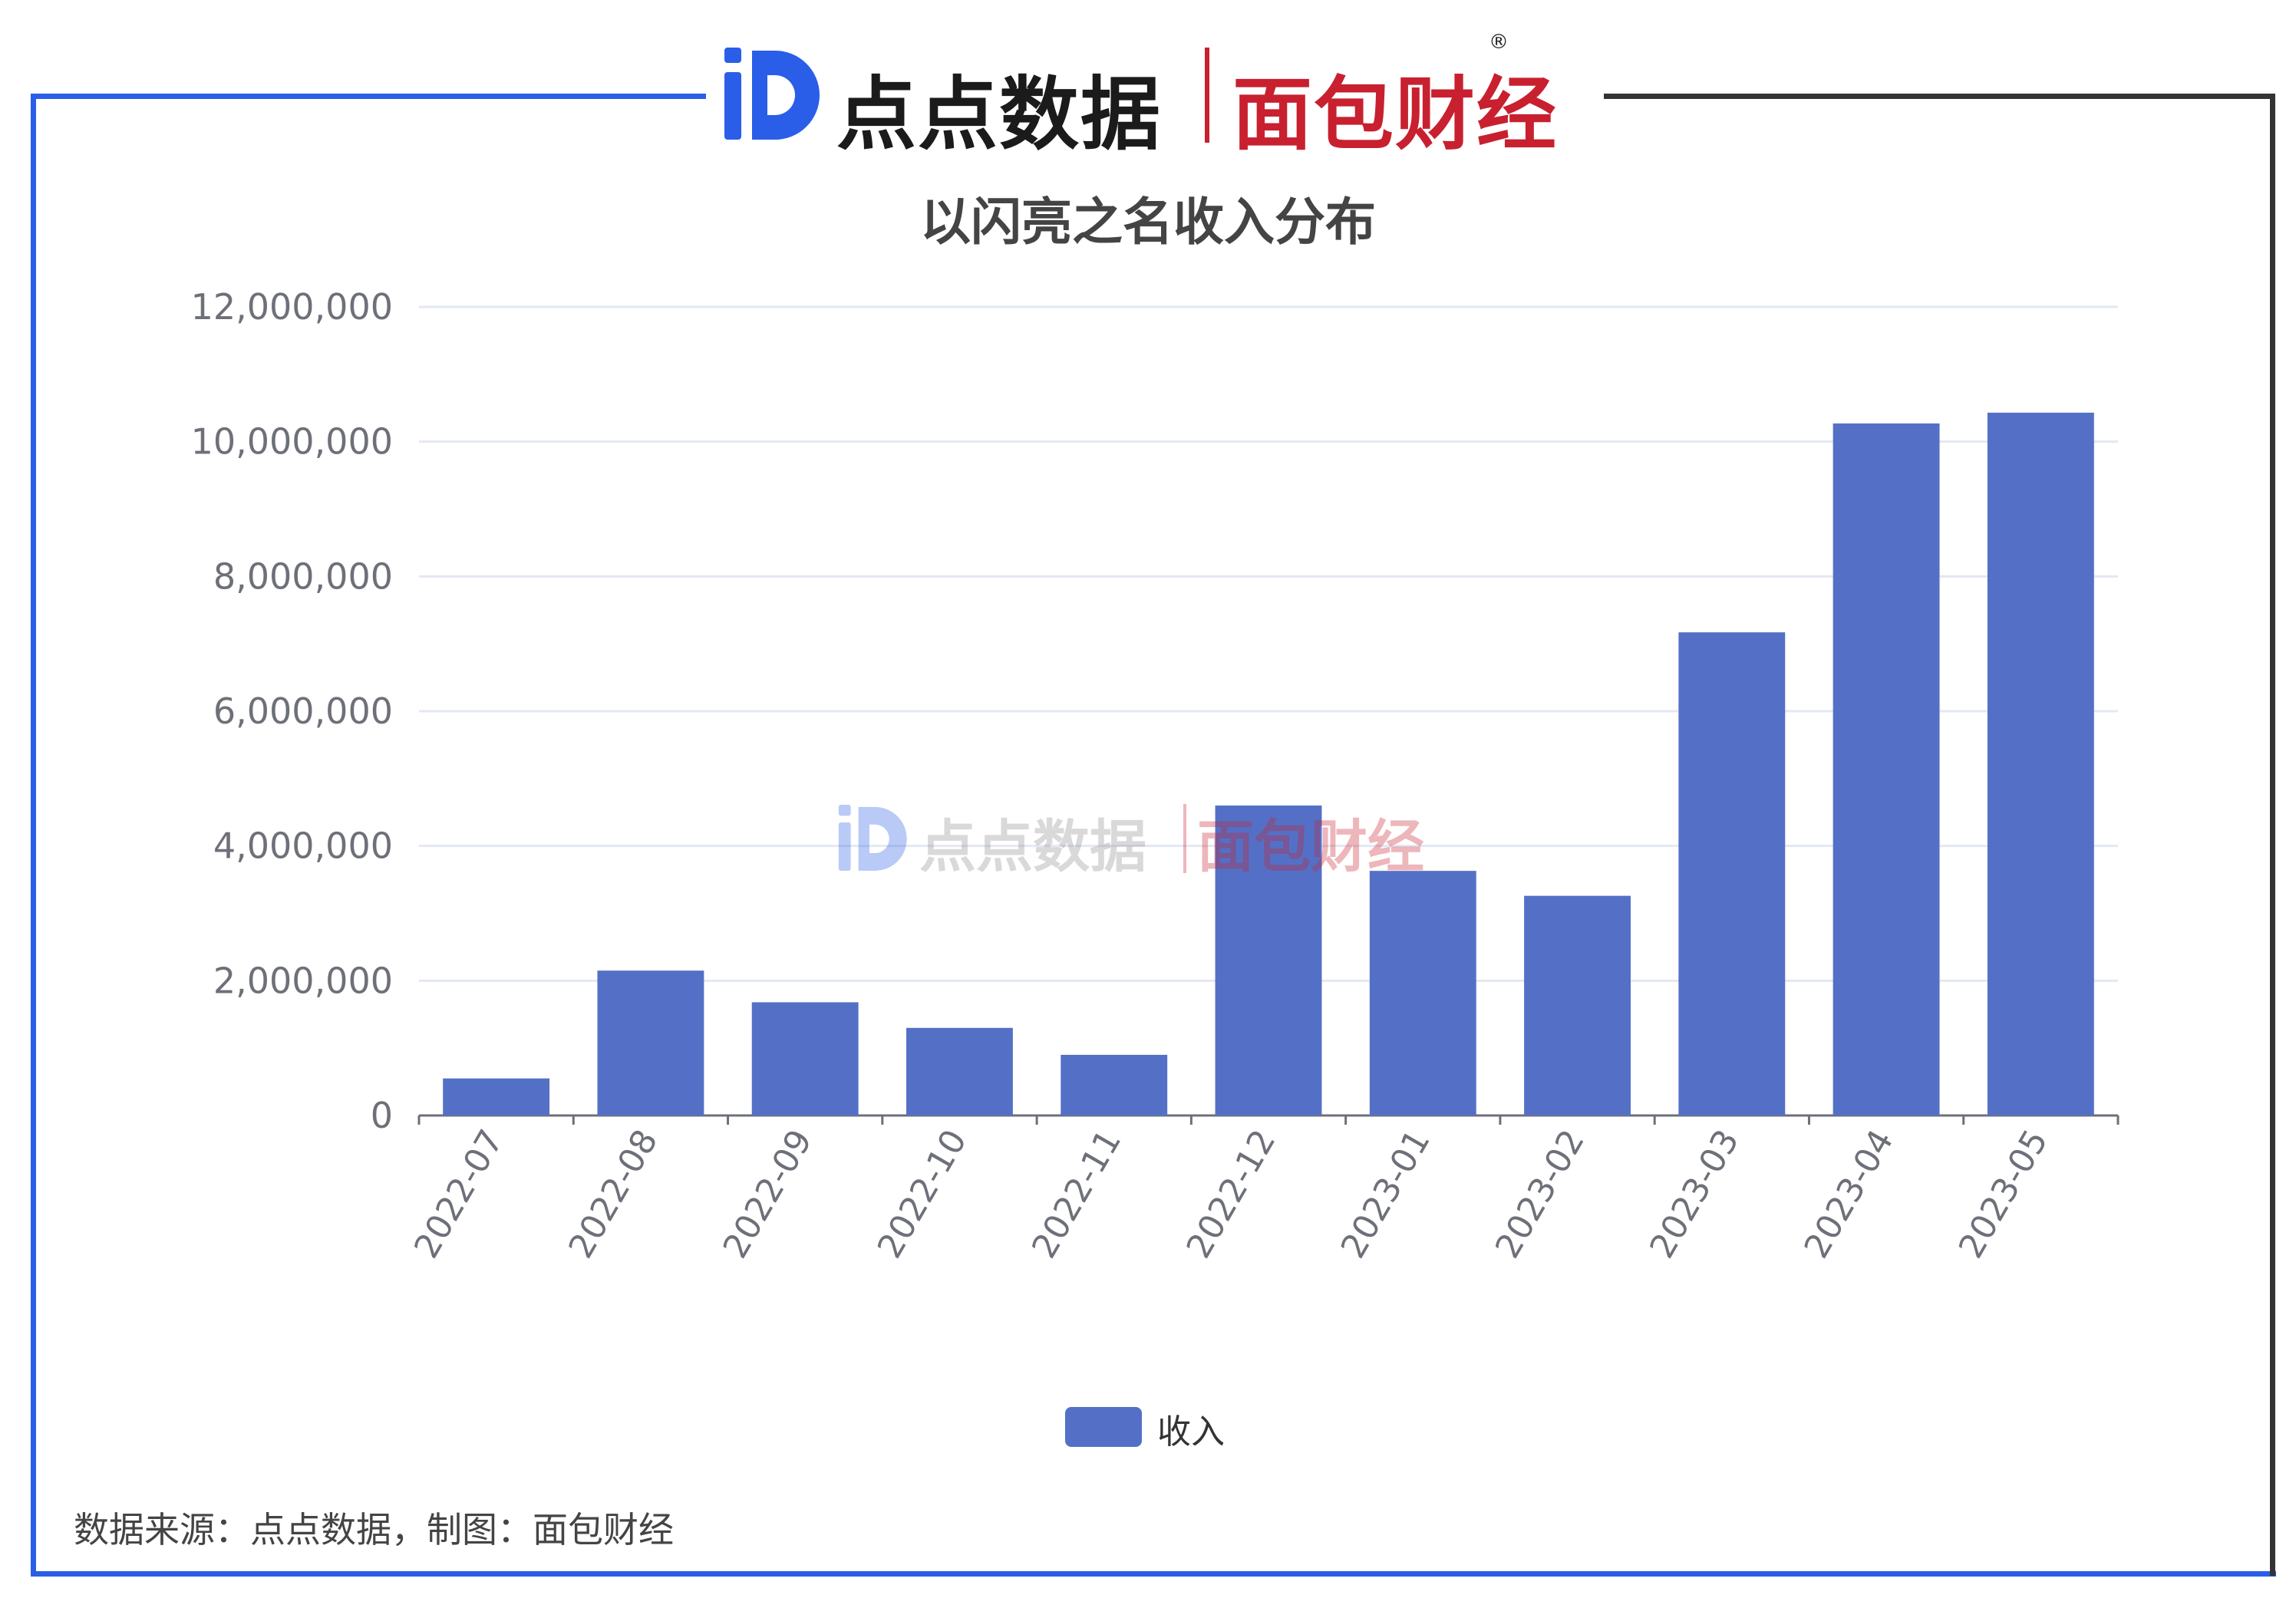 Image resolution: width=2296 pixels, height=1608 pixels. What do you see at coordinates (292, 307) in the screenshot?
I see `y-tick-label: 12,000,000` at bounding box center [292, 307].